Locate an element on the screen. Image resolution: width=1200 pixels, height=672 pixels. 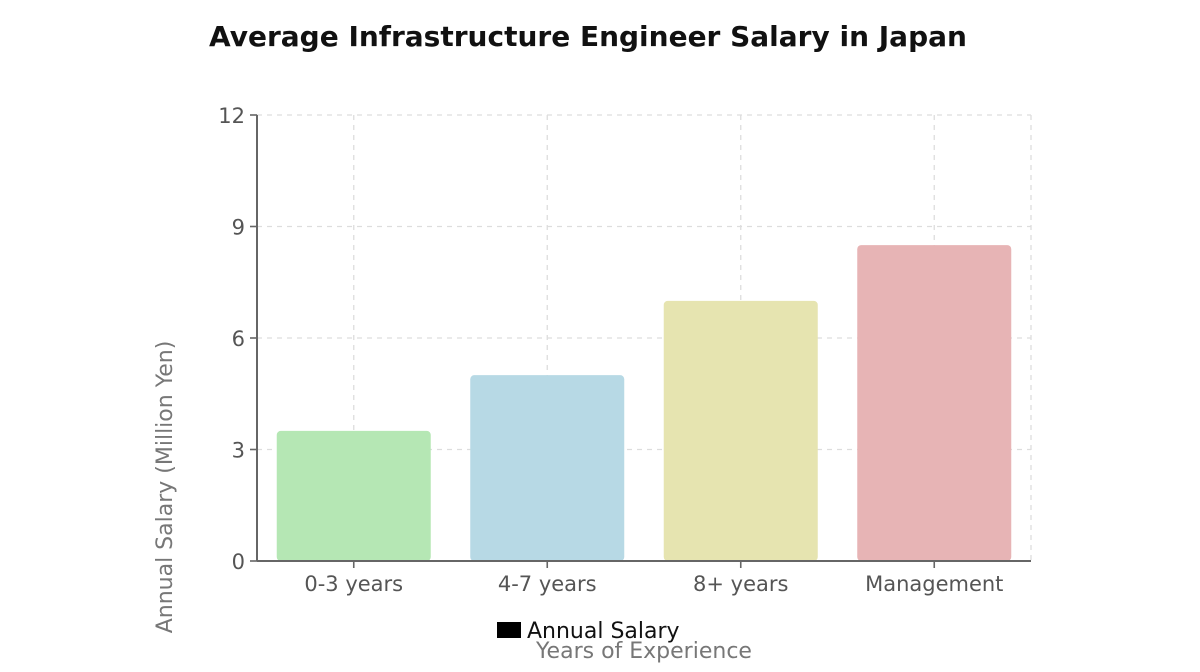
x-tick-label: 0-3 years is located at coordinates (353, 584).